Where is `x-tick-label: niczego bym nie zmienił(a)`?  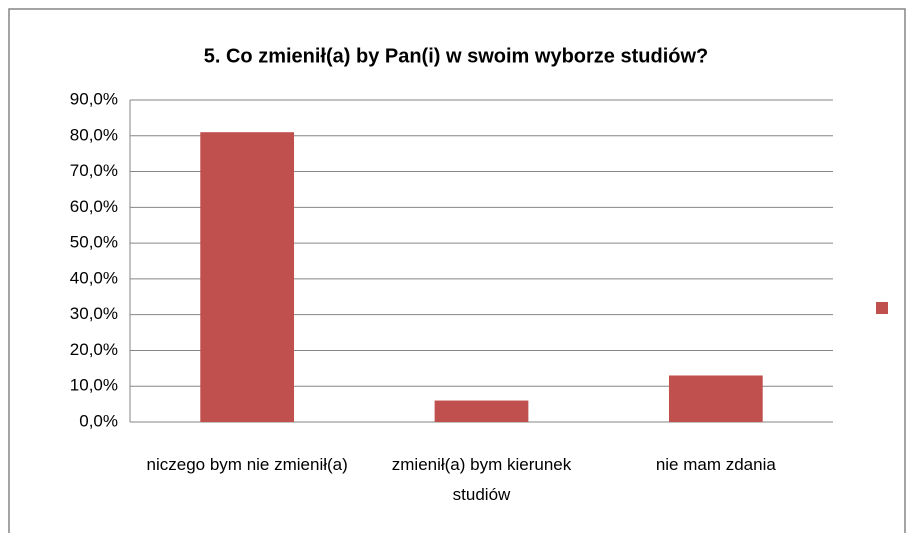 x-tick-label: niczego bym nie zmienił(a) is located at coordinates (247, 464).